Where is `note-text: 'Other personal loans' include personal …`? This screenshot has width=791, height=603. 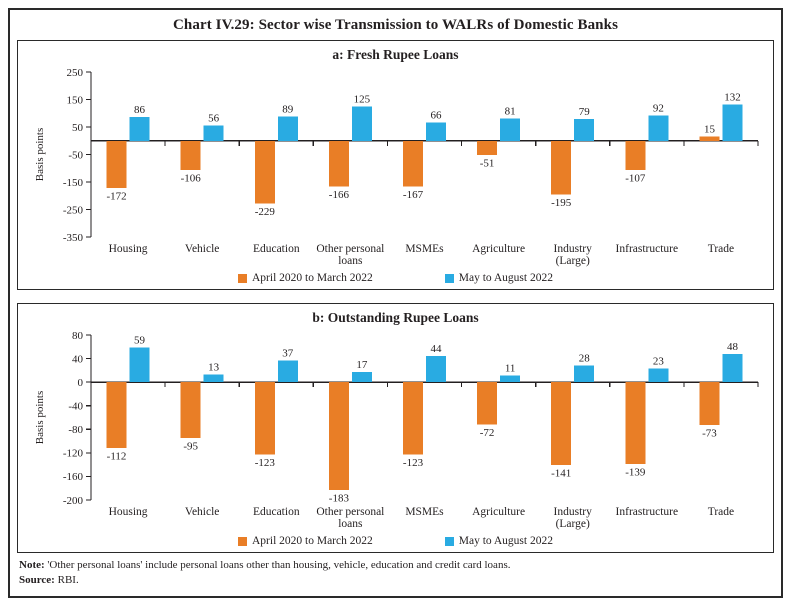
note-text: 'Other personal loans' include personal … is located at coordinates (279, 565).